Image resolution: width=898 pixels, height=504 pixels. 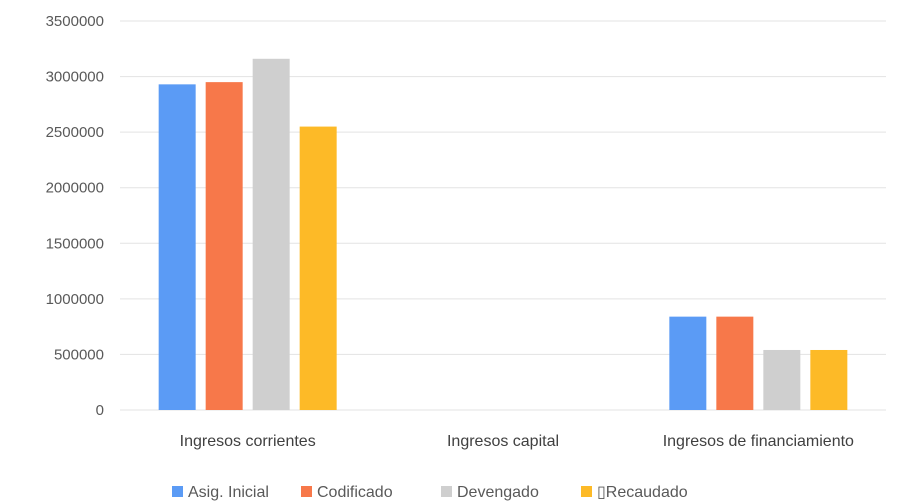 I want to click on legend-label: Codificado, so click(x=355, y=492).